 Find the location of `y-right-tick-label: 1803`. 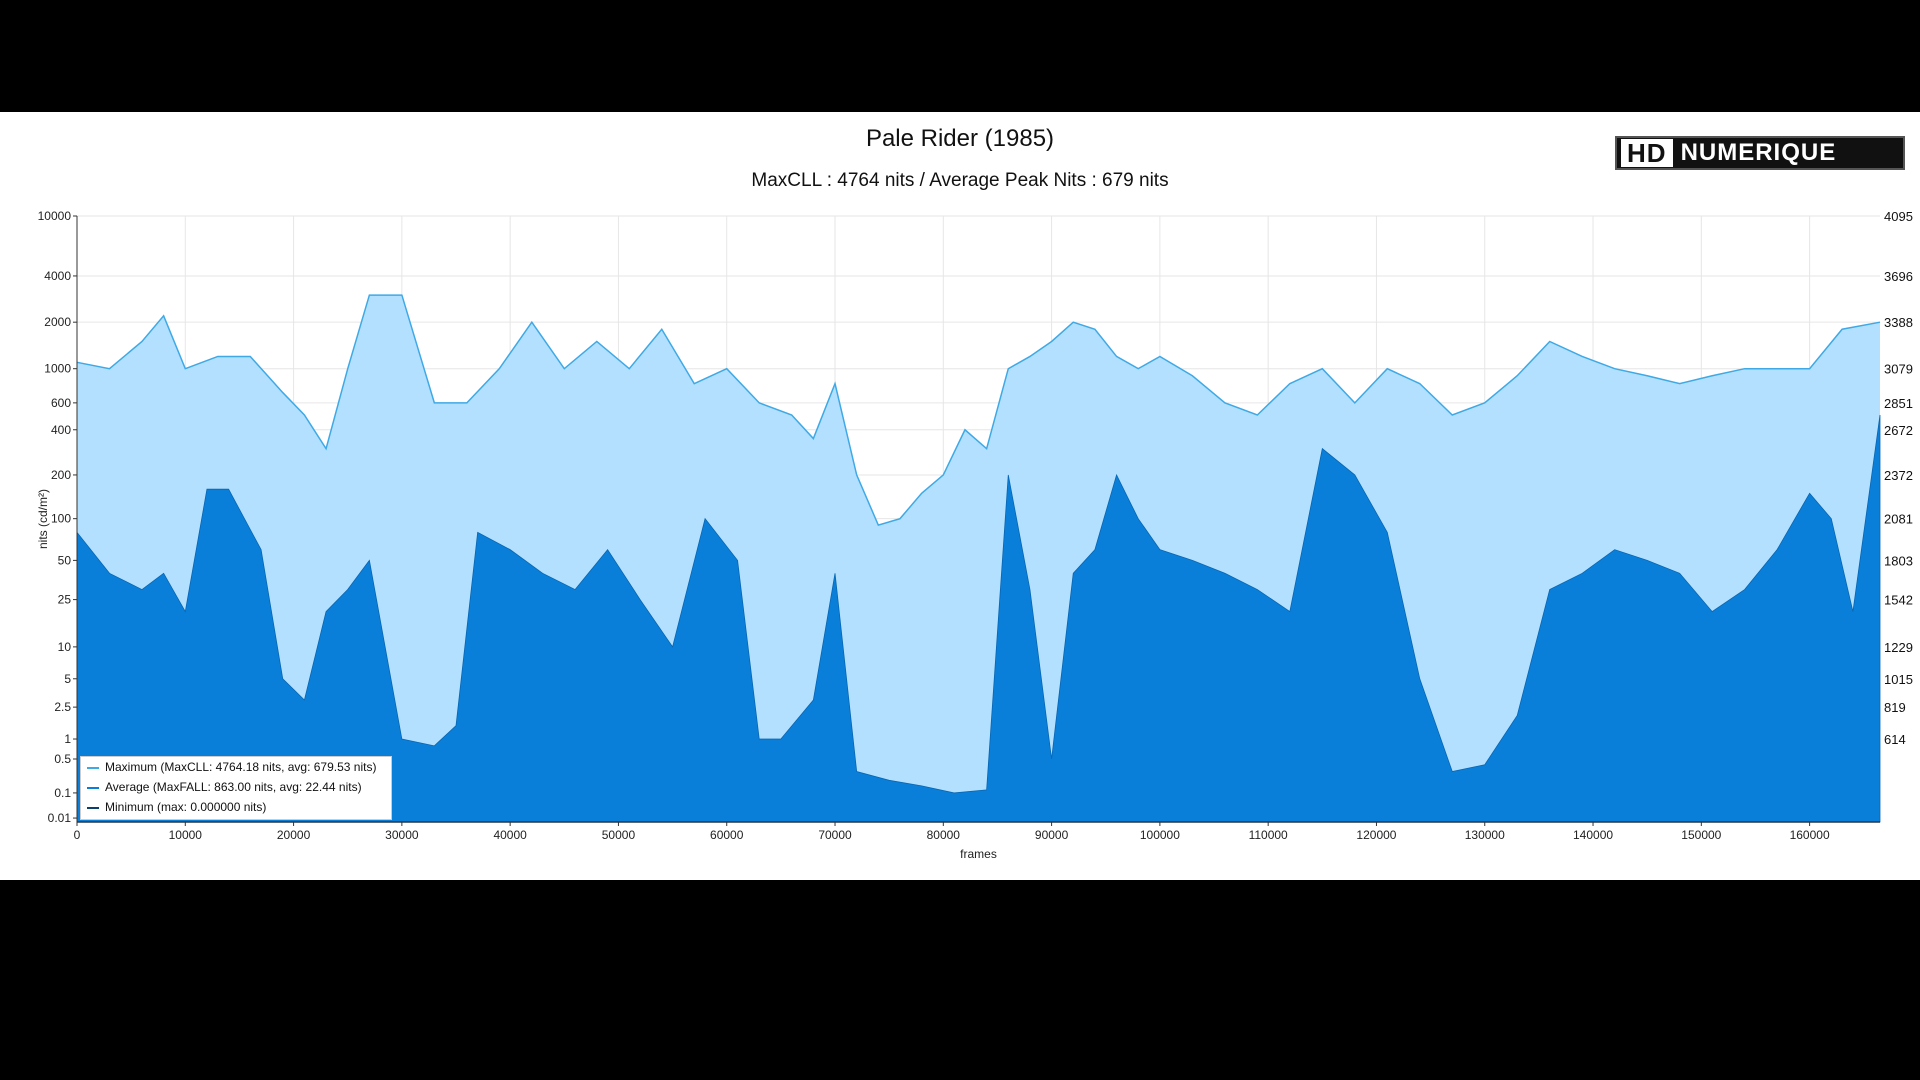

y-right-tick-label: 1803 is located at coordinates (1898, 560).